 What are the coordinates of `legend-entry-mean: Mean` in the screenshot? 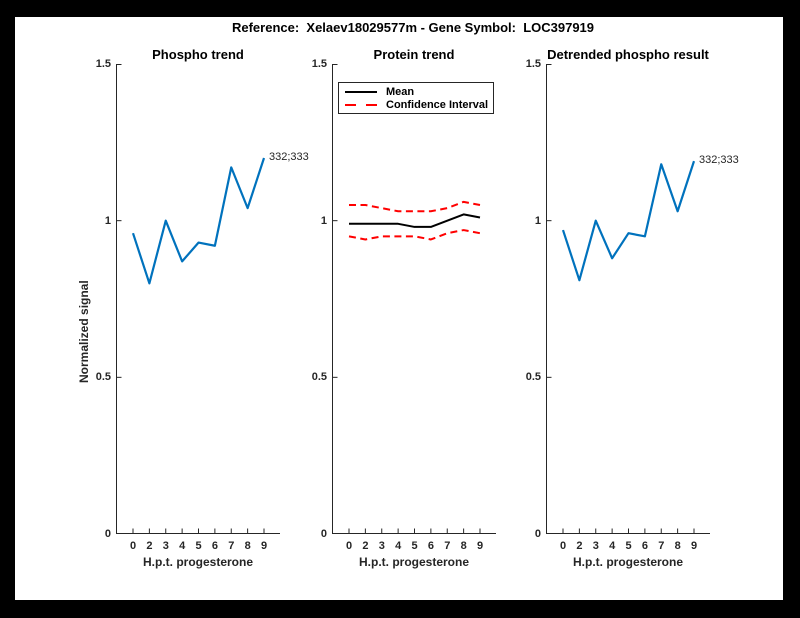 It's located at (418, 91).